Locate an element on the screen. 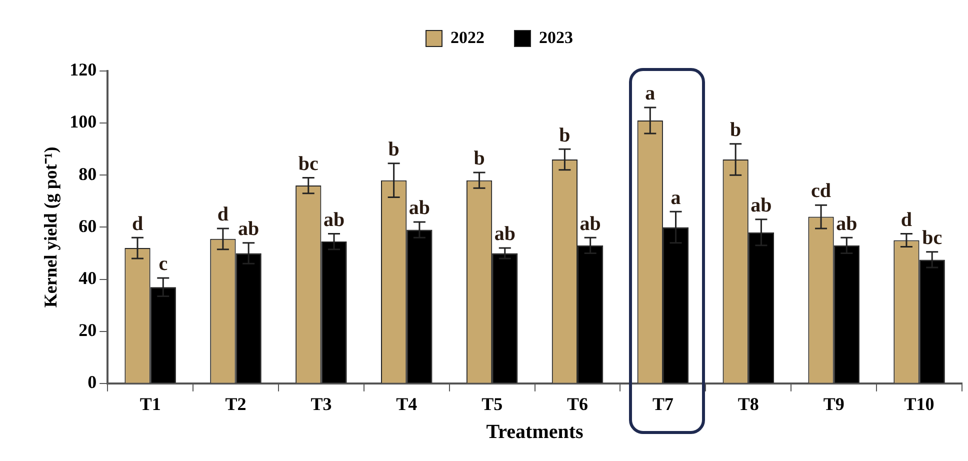 The image size is (968, 461). y-tick-label: 100 is located at coordinates (83, 122).